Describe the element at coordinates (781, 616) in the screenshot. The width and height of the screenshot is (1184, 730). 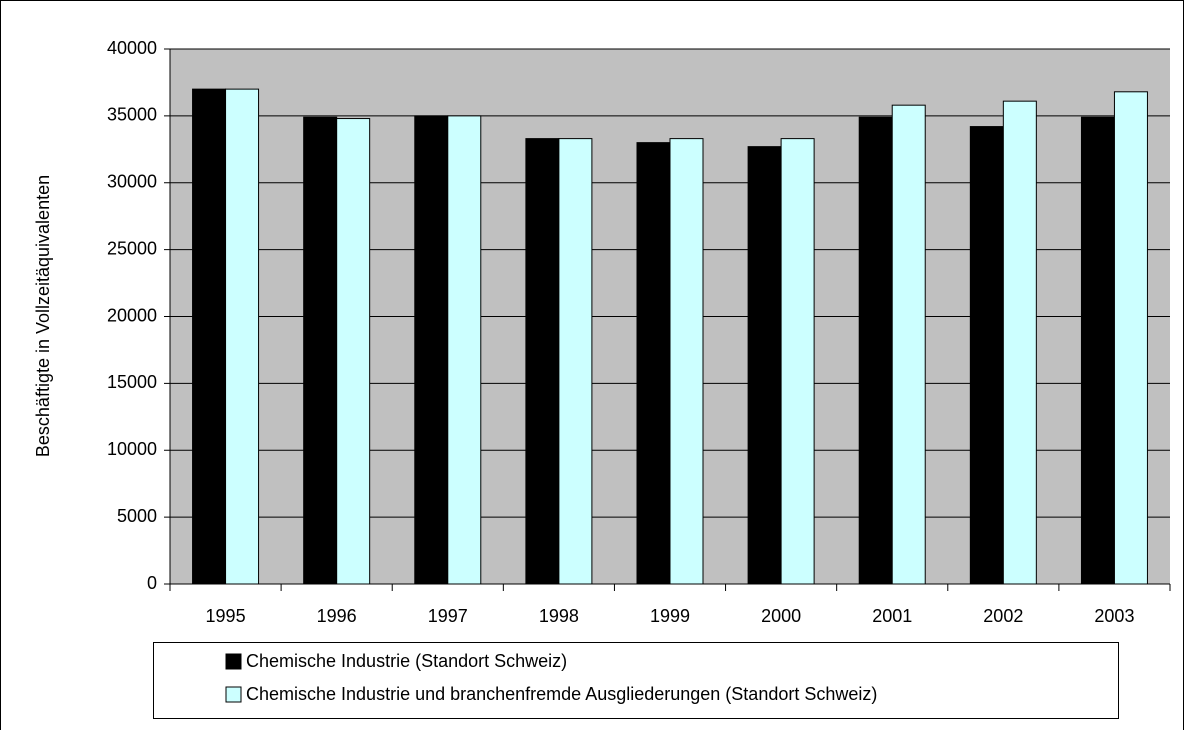
I see `x-tick-label: 2000` at that location.